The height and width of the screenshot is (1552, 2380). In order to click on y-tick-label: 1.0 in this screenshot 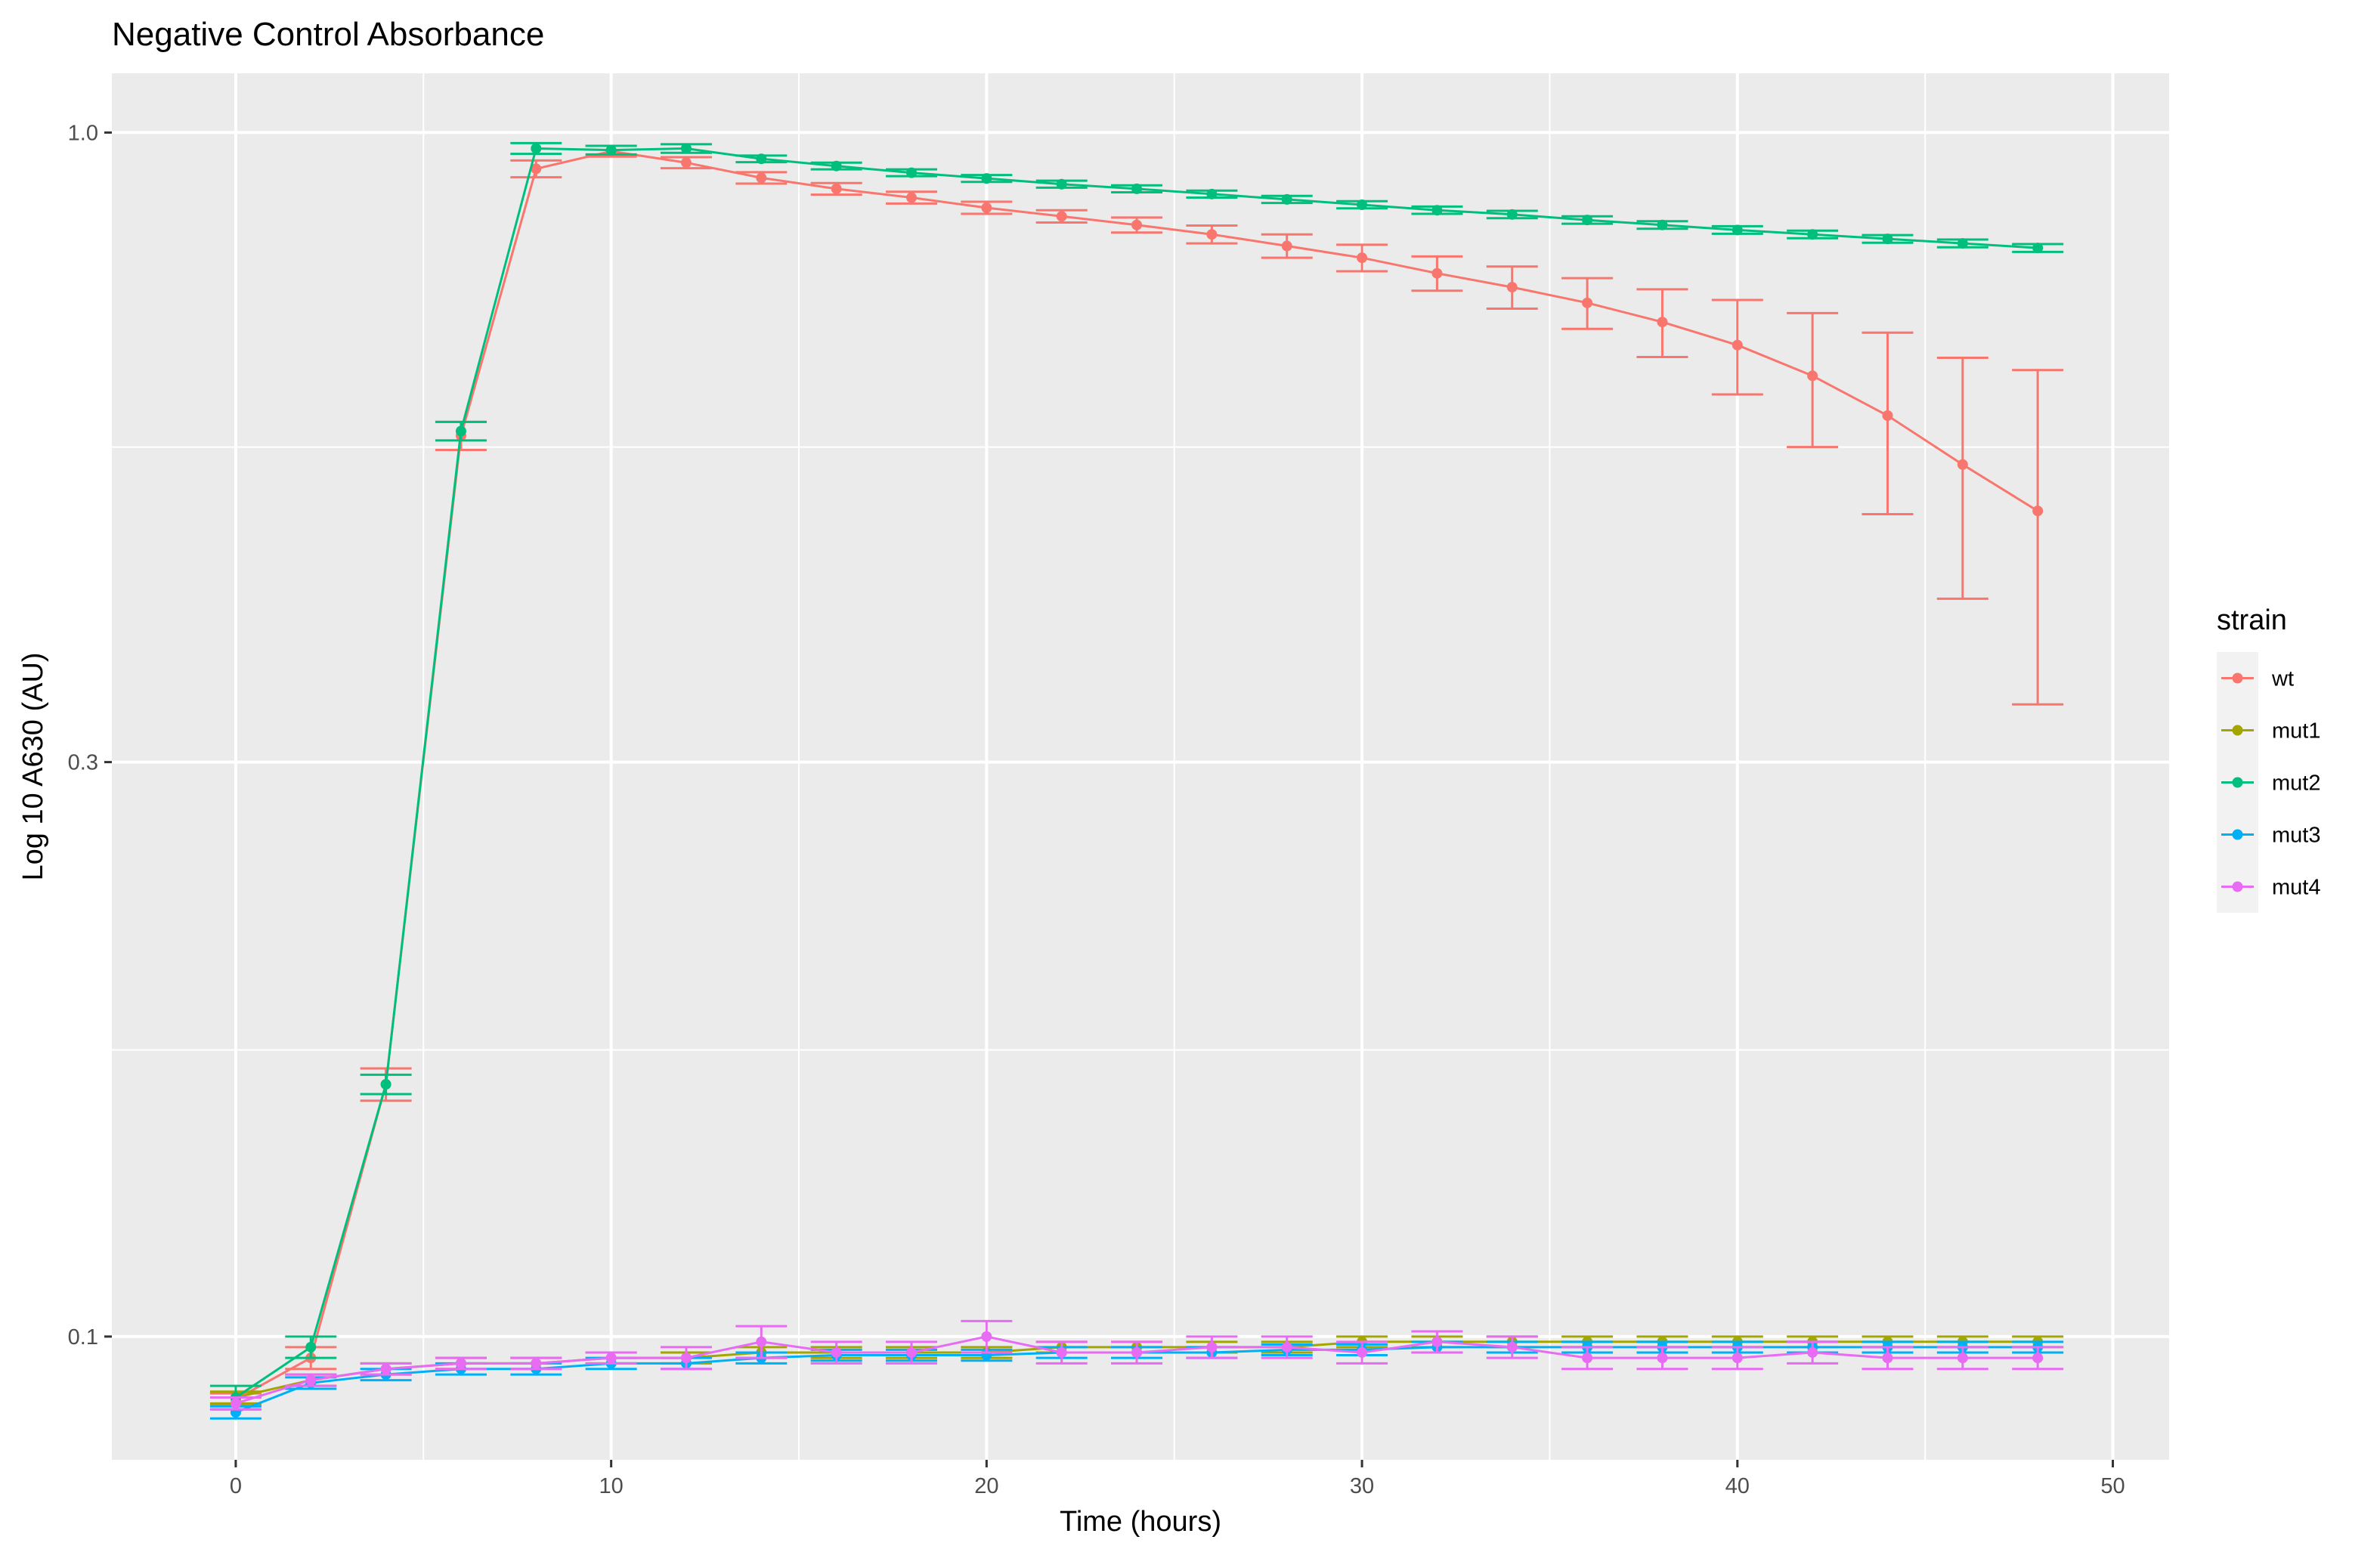, I will do `click(83, 133)`.